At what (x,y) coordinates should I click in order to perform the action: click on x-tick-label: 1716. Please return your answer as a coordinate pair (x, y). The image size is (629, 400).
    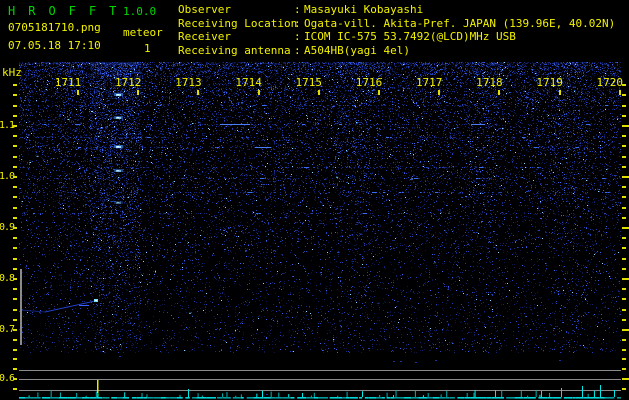
    Looking at the image, I should click on (369, 82).